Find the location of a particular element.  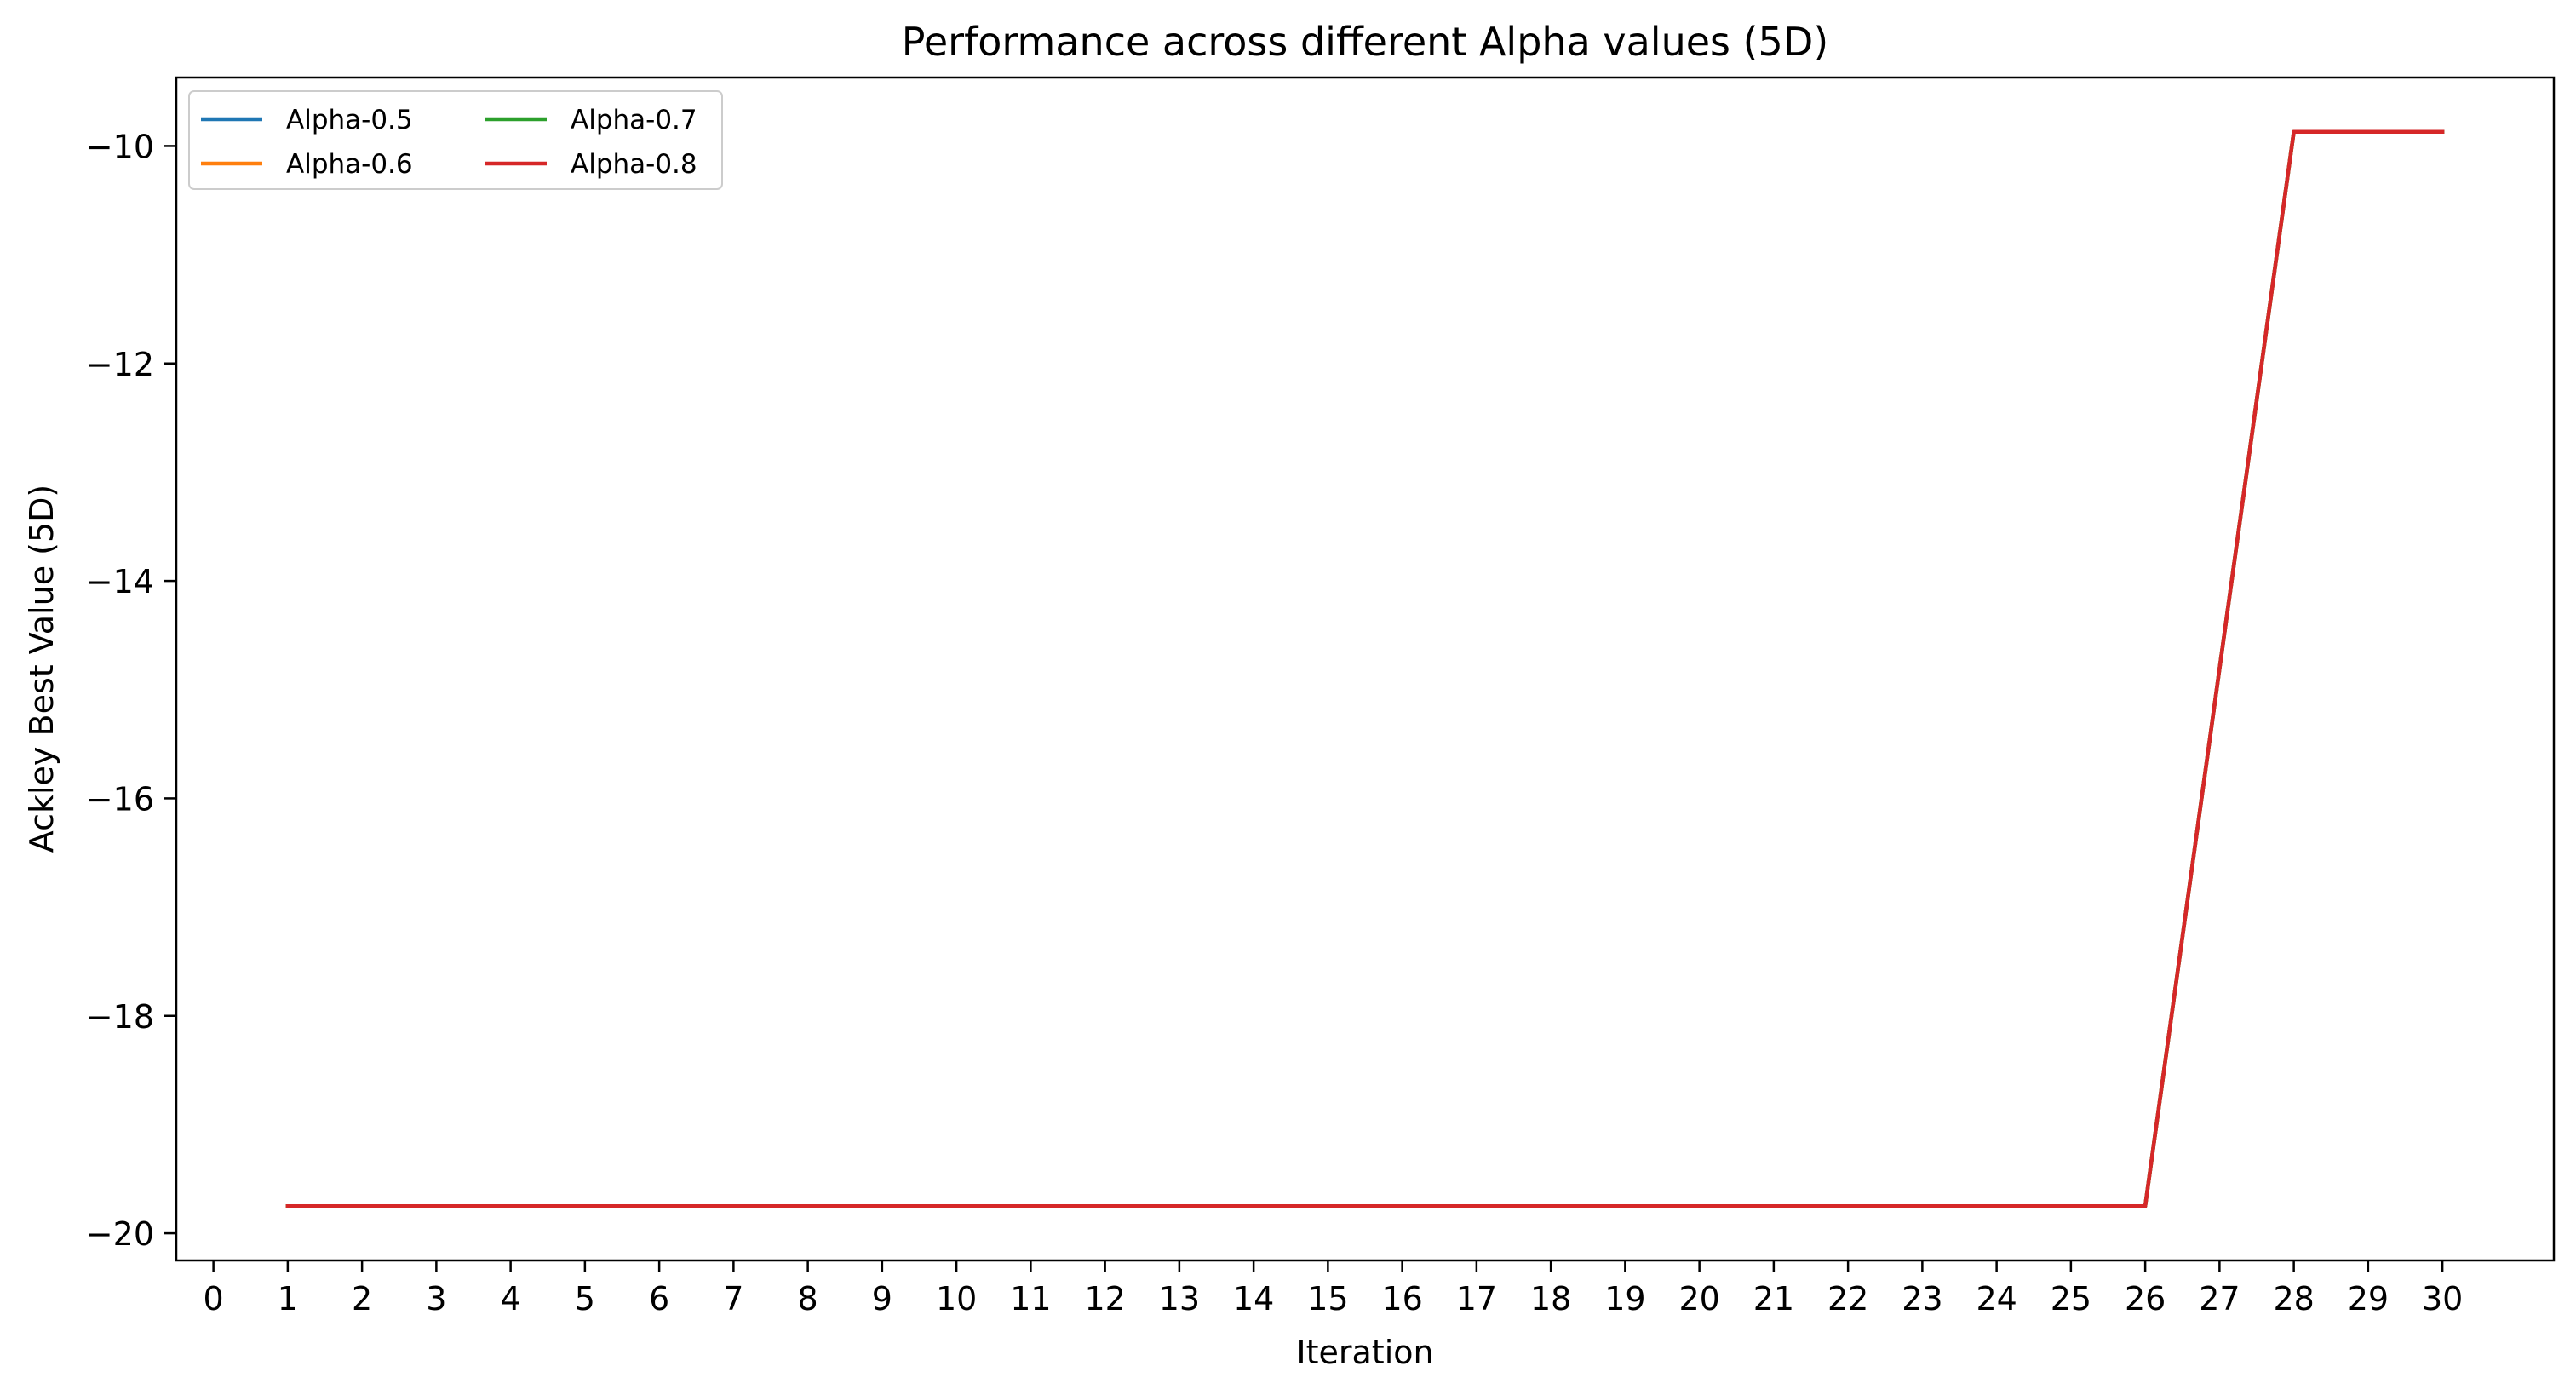

x-tick-label: 7 is located at coordinates (733, 1299).